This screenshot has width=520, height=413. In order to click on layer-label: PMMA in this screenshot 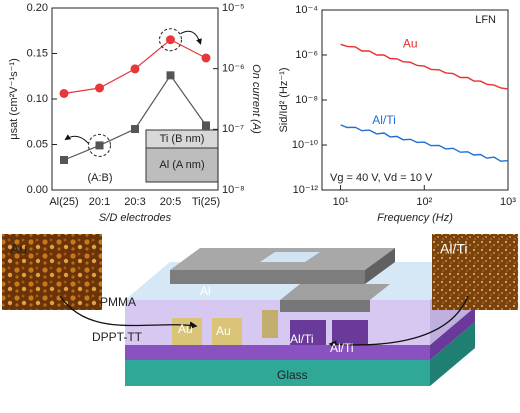, I will do `click(118, 302)`.